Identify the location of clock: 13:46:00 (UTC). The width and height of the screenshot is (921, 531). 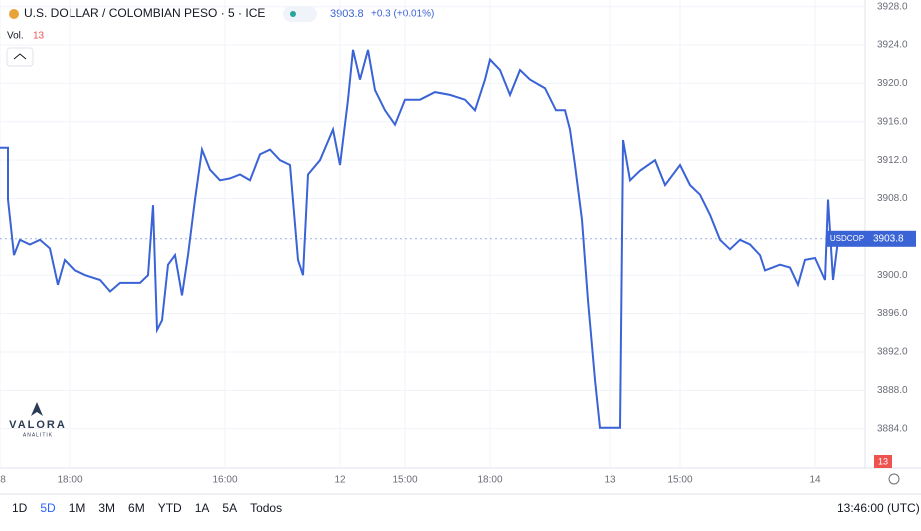
(878, 508).